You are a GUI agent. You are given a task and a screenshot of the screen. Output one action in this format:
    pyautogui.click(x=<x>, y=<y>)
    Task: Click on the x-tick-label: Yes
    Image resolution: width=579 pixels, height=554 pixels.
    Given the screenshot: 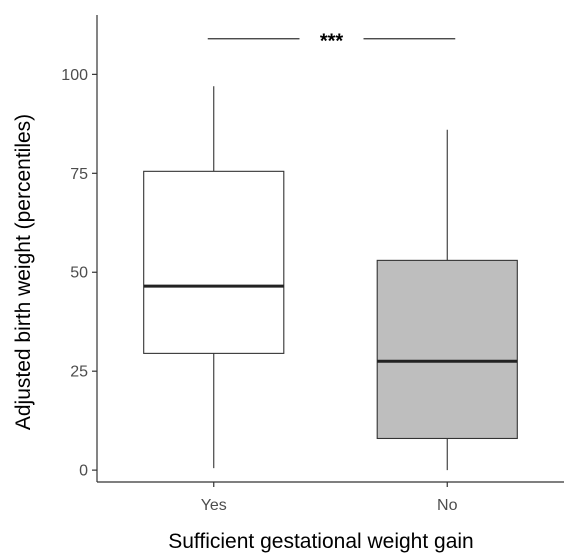 What is the action you would take?
    pyautogui.click(x=214, y=505)
    